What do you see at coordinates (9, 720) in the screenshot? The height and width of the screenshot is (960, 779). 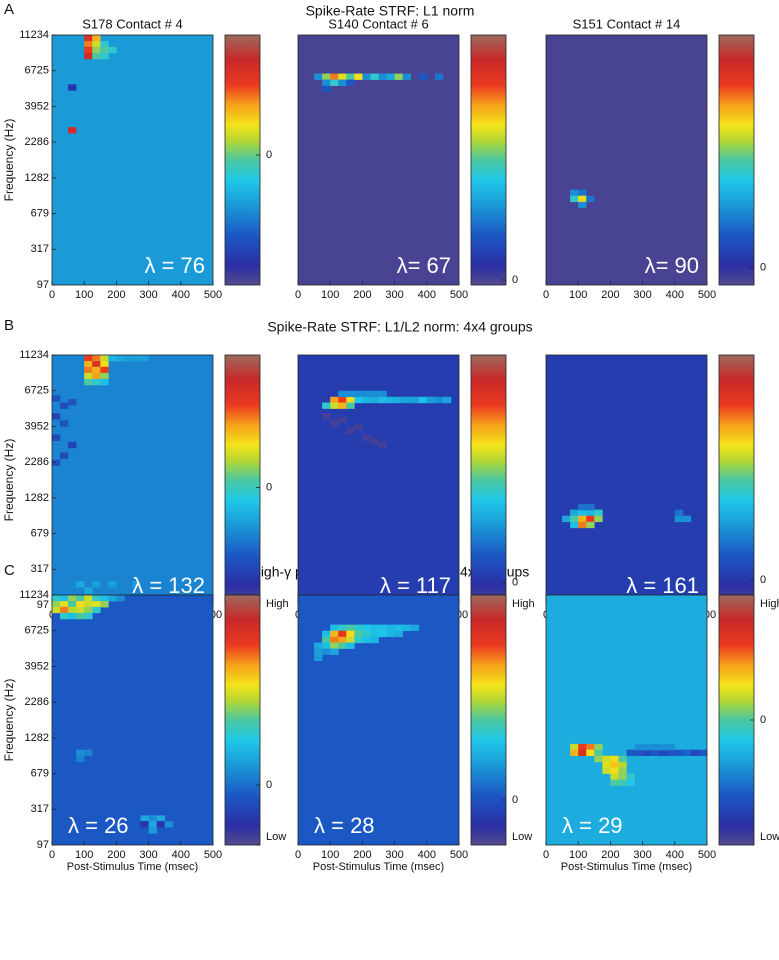 I see `y-axis-label: Frequency (Hz)` at bounding box center [9, 720].